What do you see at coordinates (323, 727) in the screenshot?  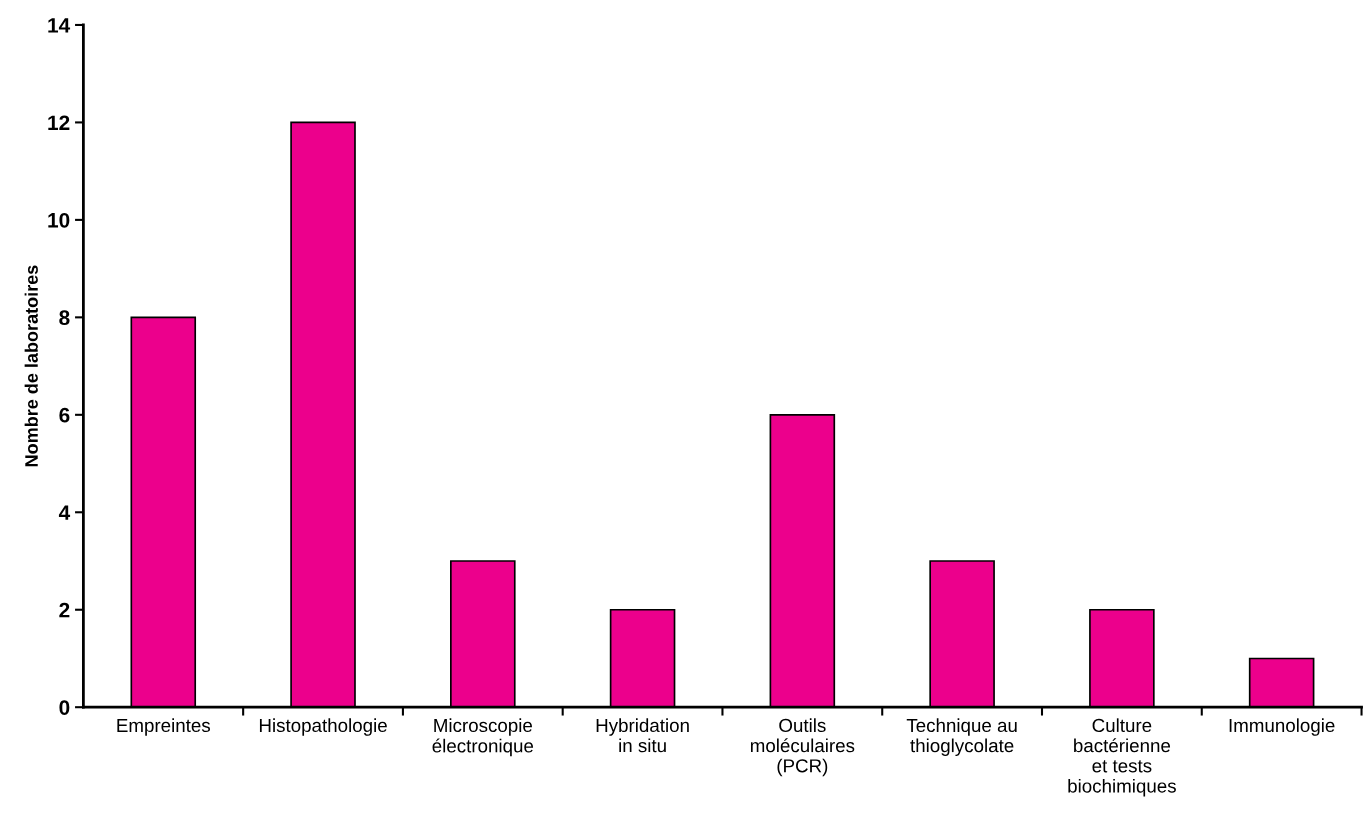 I see `x-tick-label: Histopathologie` at bounding box center [323, 727].